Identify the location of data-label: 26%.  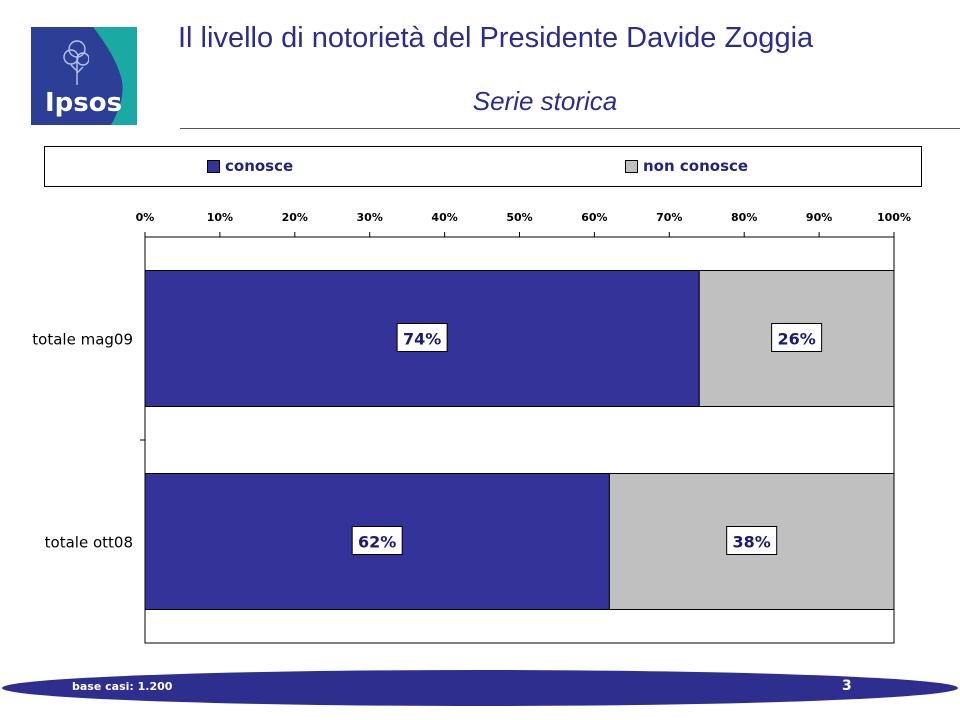
(796, 339).